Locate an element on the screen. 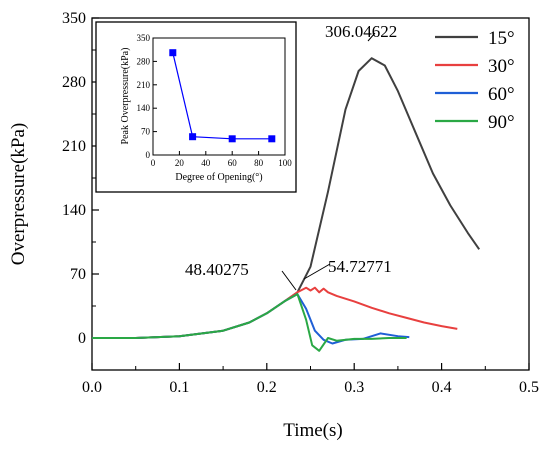 The height and width of the screenshot is (450, 550). x-tick-label: 0.4 is located at coordinates (442, 387).